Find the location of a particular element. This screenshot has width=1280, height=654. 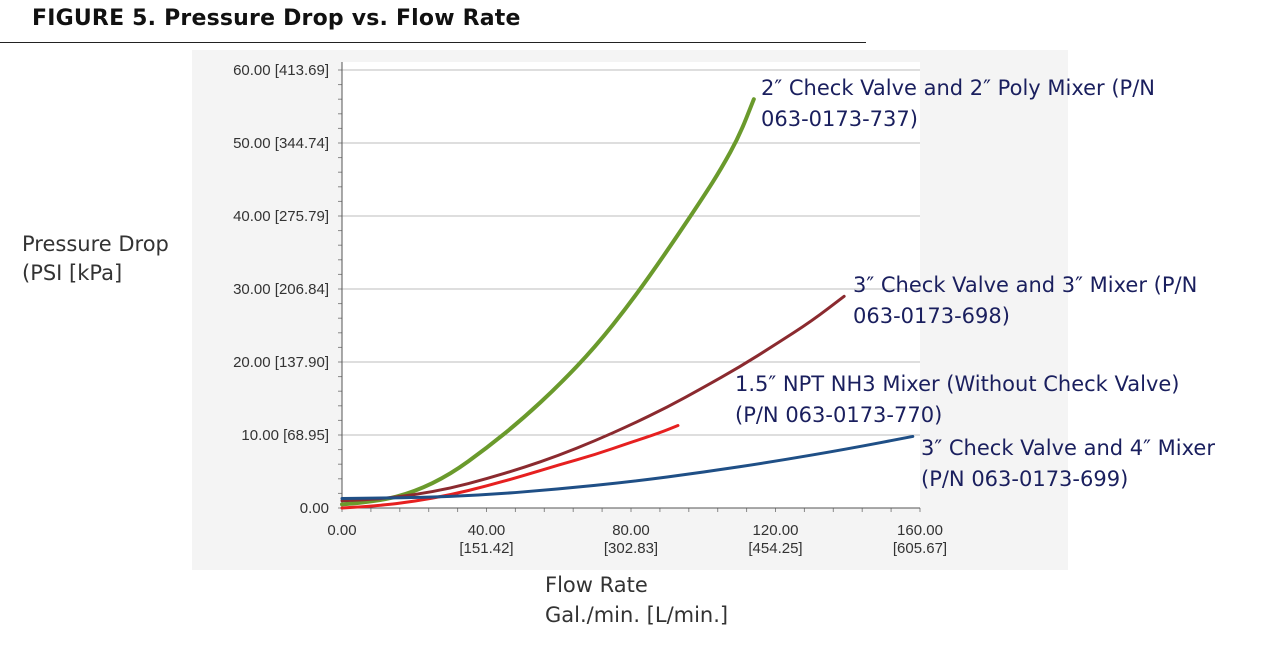

x-axis-title: Flow Rate Gal./min. [L/min.] is located at coordinates (636, 600).